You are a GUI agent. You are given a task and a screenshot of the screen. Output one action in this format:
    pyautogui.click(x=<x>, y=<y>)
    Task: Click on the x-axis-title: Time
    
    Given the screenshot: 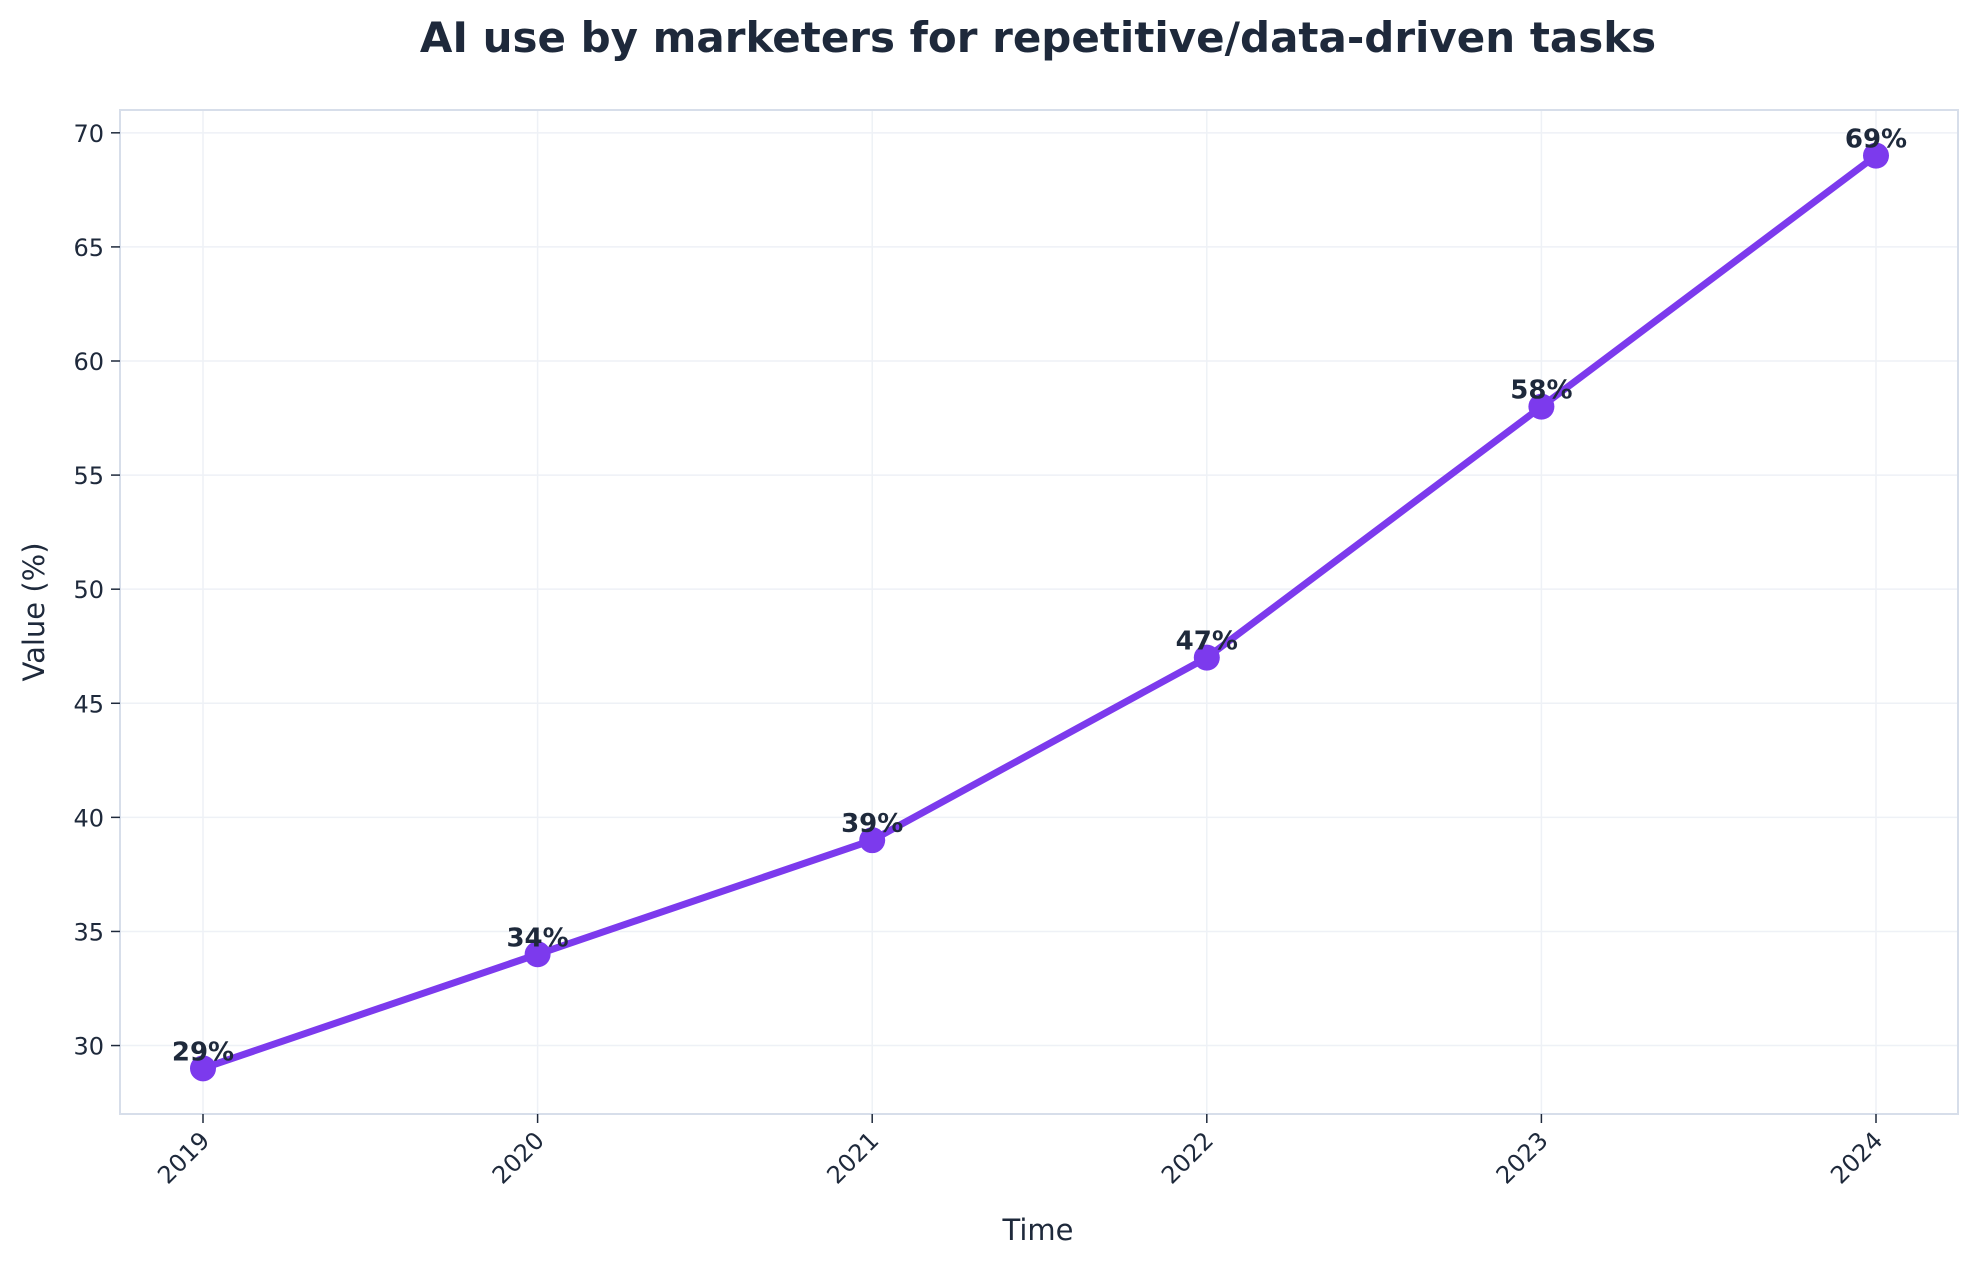 What is the action you would take?
    pyautogui.click(x=1038, y=1230)
    